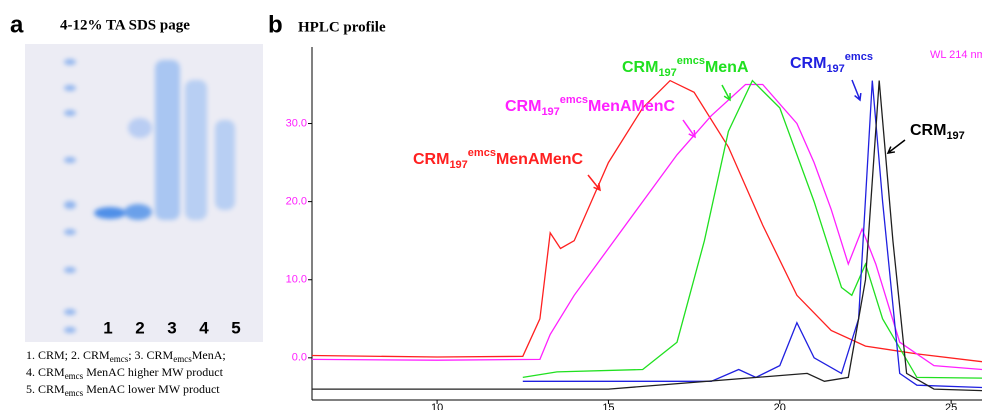 The height and width of the screenshot is (410, 982). I want to click on y-tick-label: 0.0, so click(299, 358).